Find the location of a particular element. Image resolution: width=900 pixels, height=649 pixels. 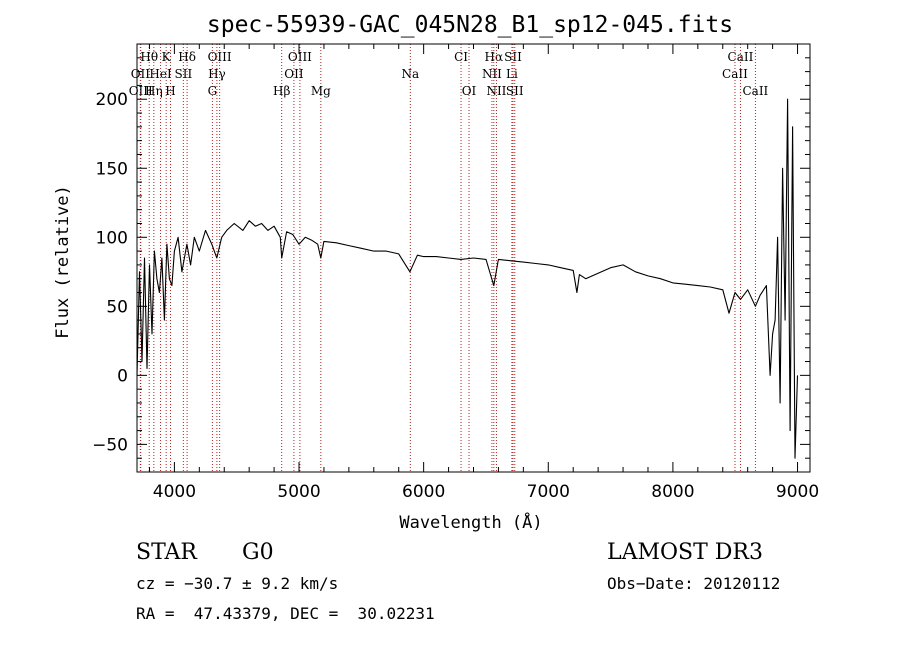

line-label: K is located at coordinates (167, 57).